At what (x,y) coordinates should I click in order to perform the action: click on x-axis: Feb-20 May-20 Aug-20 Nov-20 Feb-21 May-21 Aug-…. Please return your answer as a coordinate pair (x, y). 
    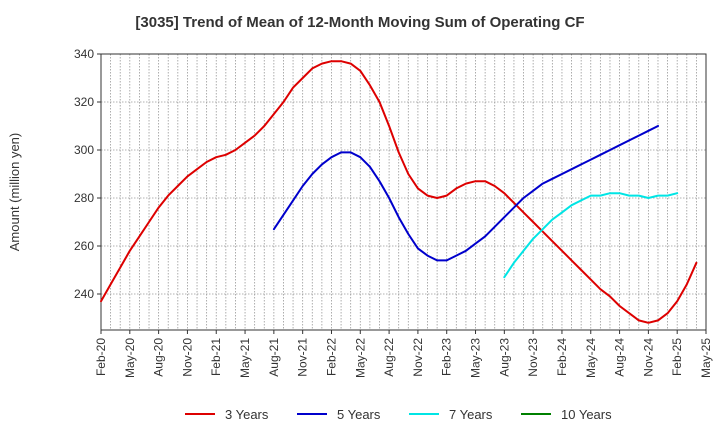
    Looking at the image, I should click on (403, 354).